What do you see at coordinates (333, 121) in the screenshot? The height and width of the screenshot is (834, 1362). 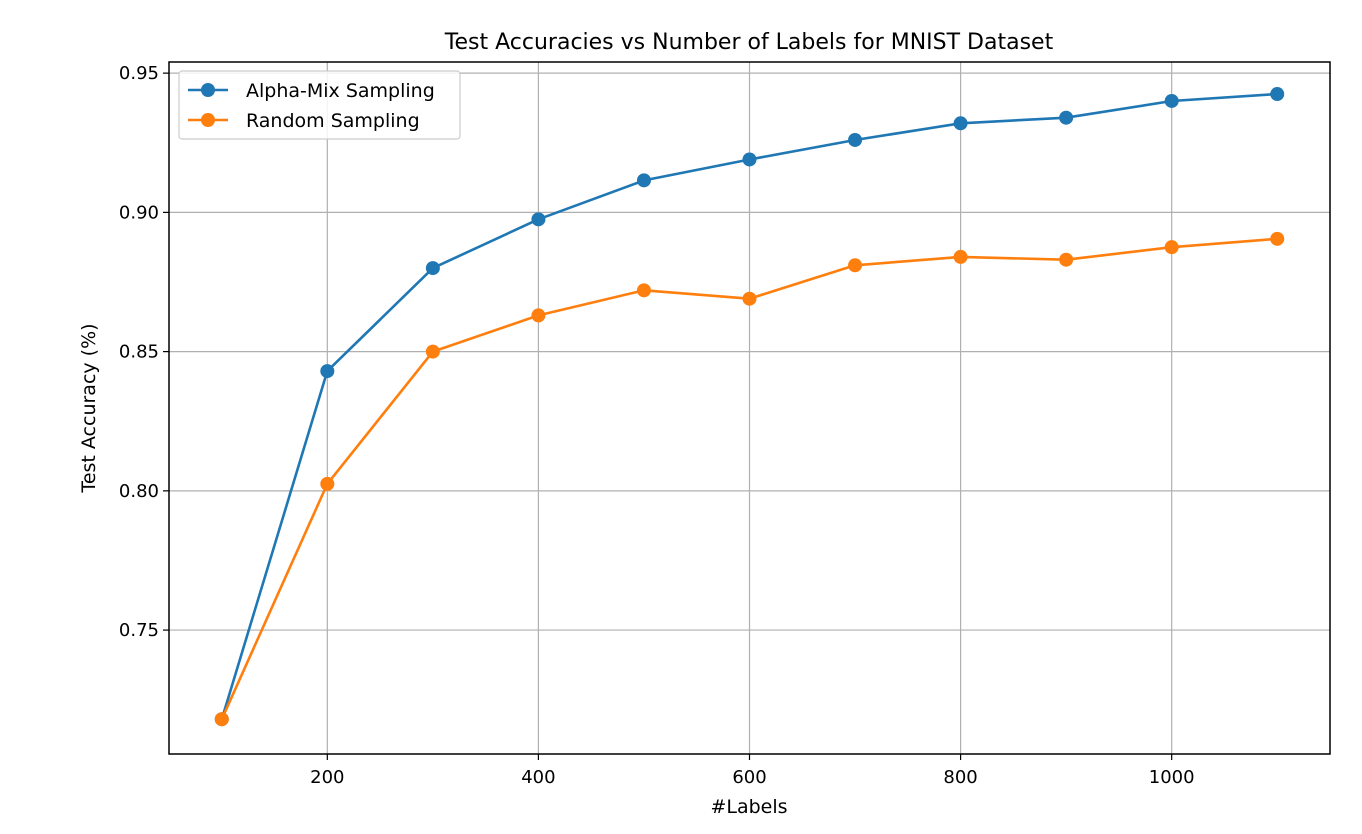 I see `legend-label: Random Sampling` at bounding box center [333, 121].